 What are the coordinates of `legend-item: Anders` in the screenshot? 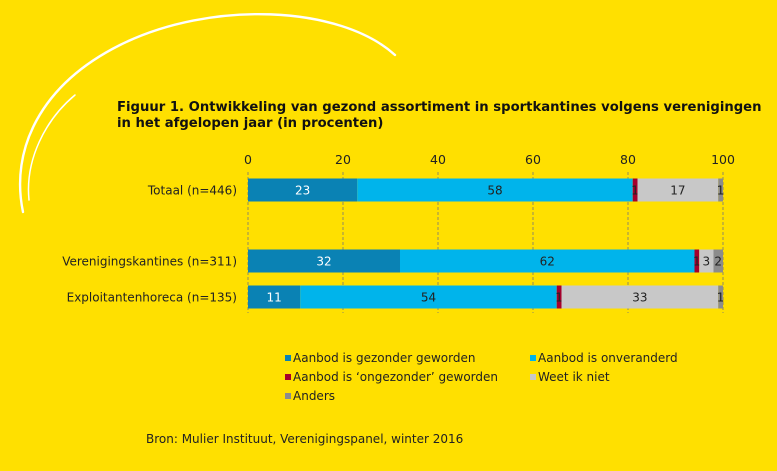 It's located at (310, 396).